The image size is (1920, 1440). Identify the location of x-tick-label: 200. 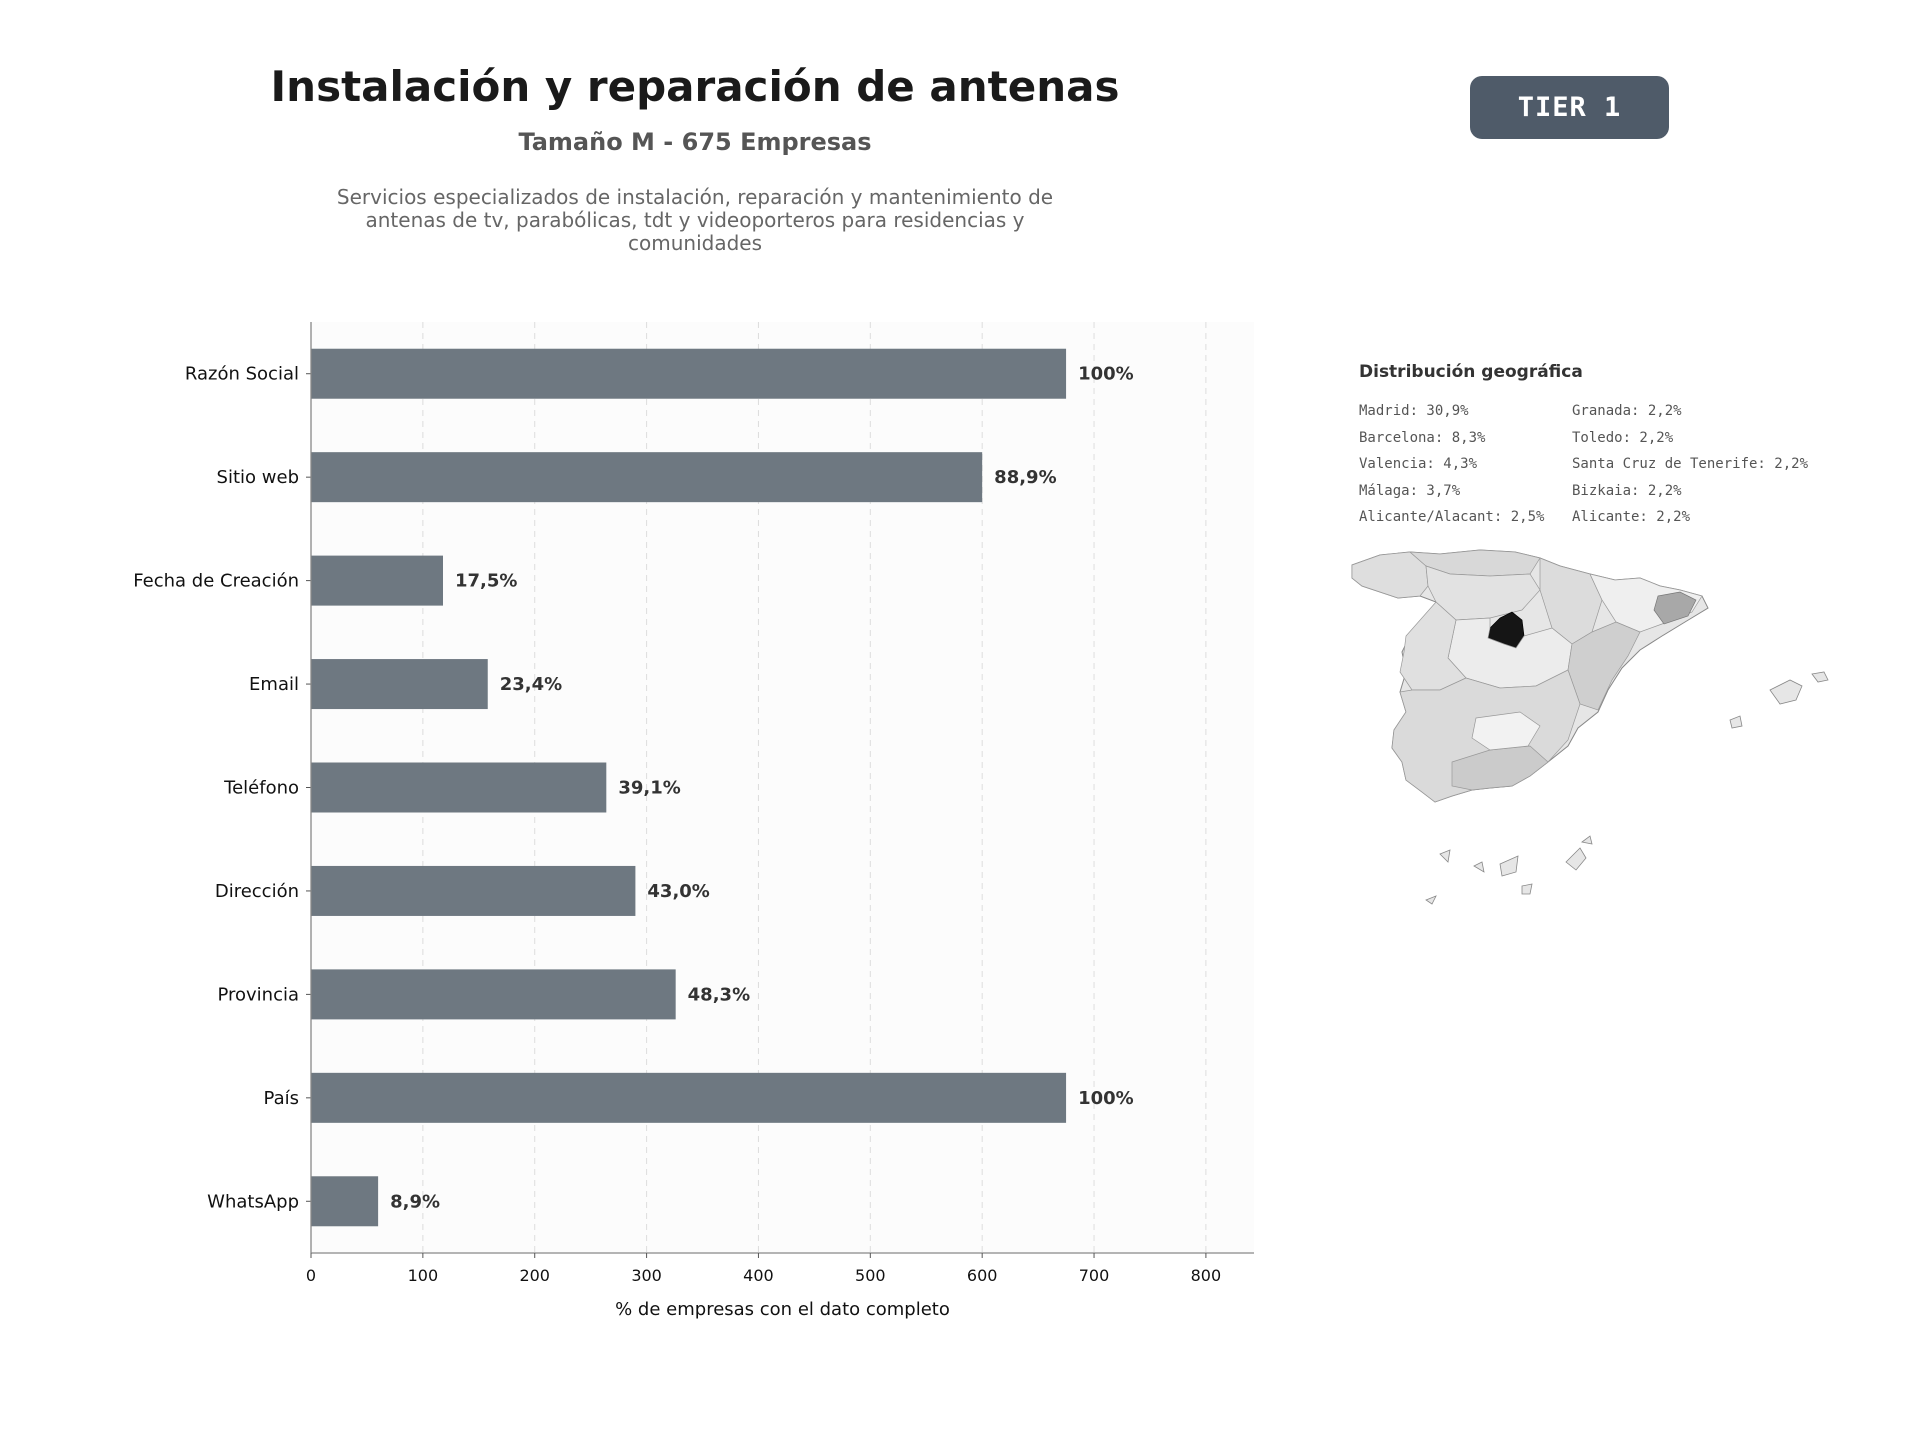
(534, 1275).